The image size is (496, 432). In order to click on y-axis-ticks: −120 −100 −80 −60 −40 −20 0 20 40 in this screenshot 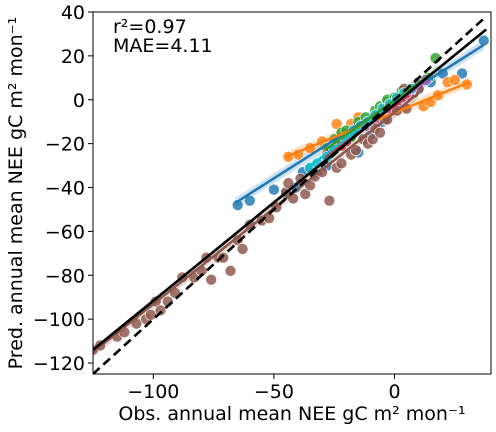, I will do `click(63, 188)`.